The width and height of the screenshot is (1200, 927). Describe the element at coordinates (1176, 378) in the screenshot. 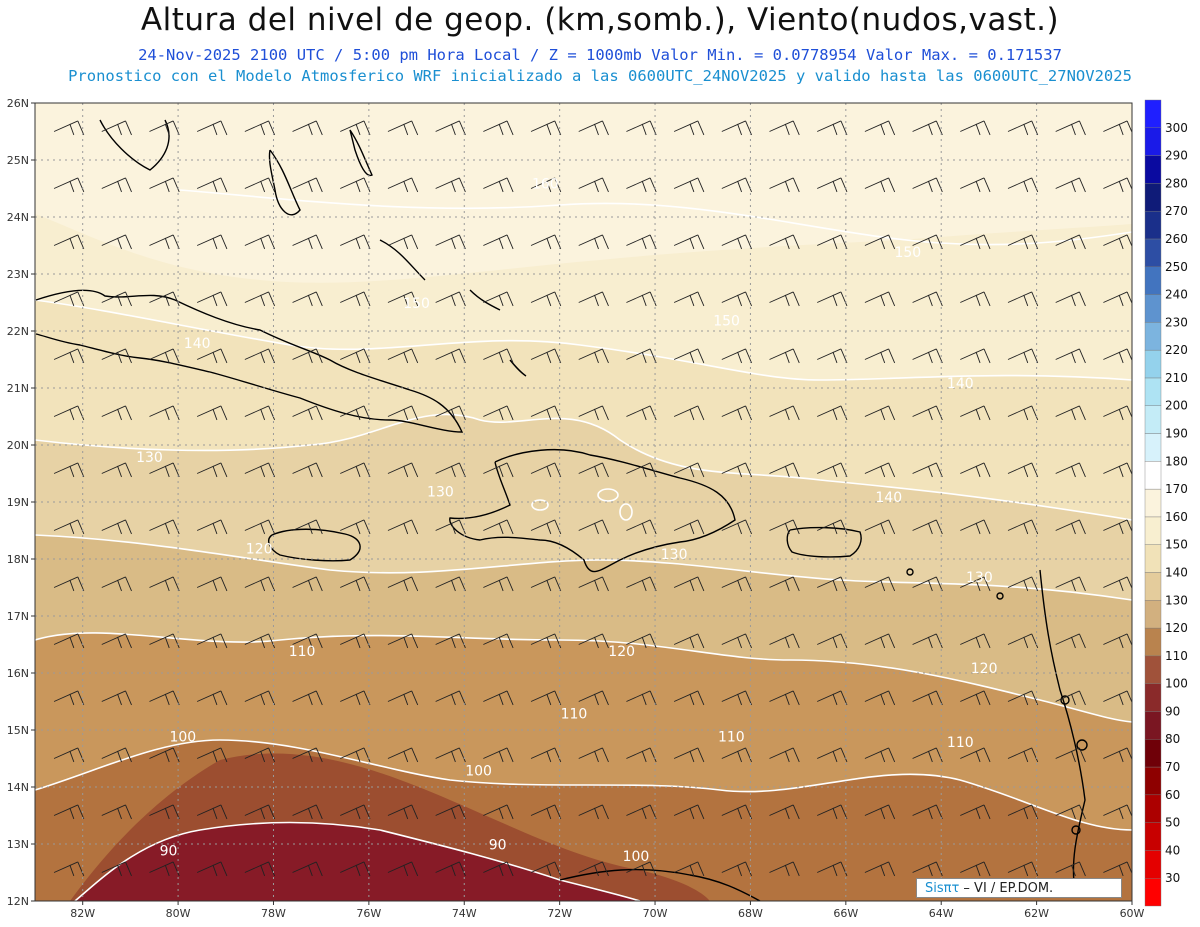

I see `colorbar-level-label: 210` at that location.